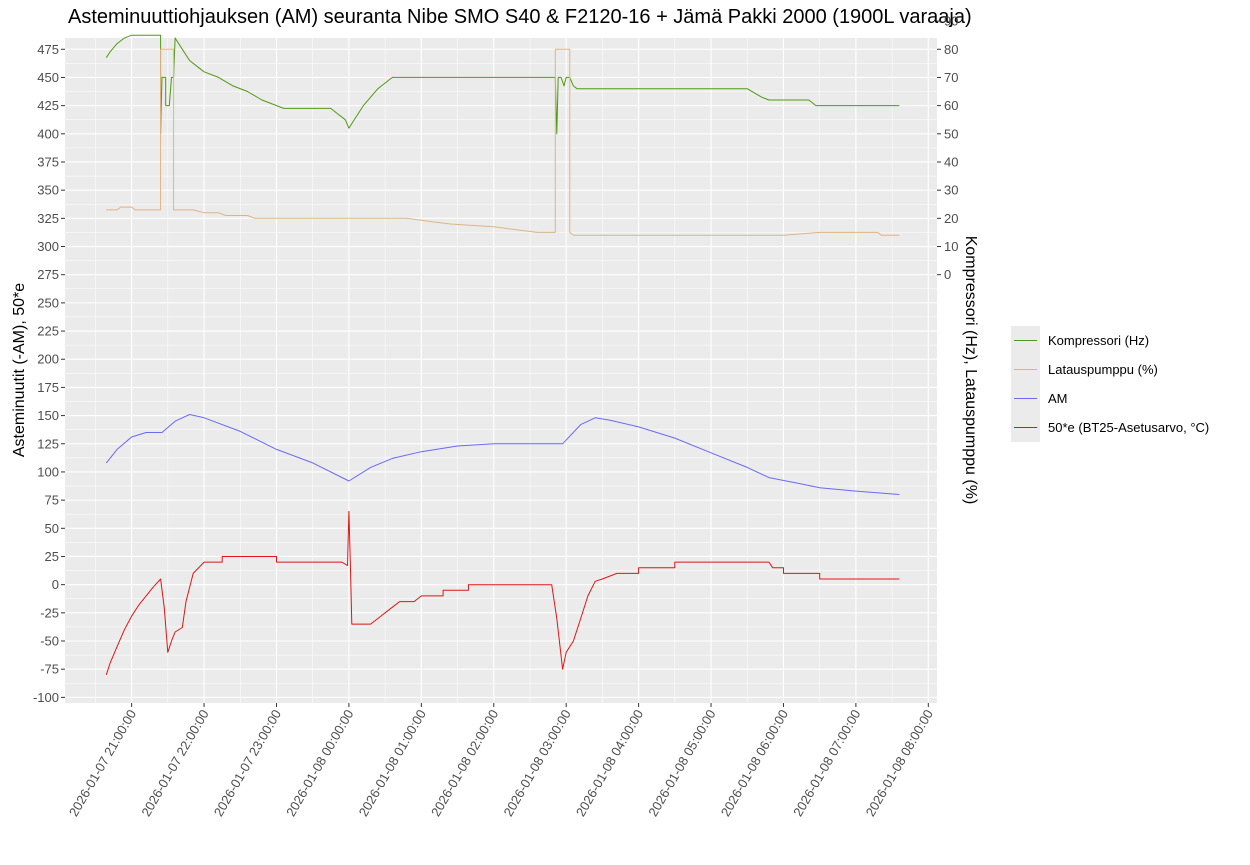 Image resolution: width=1250 pixels, height=865 pixels. I want to click on y-tick-label-left: 125, so click(48, 443).